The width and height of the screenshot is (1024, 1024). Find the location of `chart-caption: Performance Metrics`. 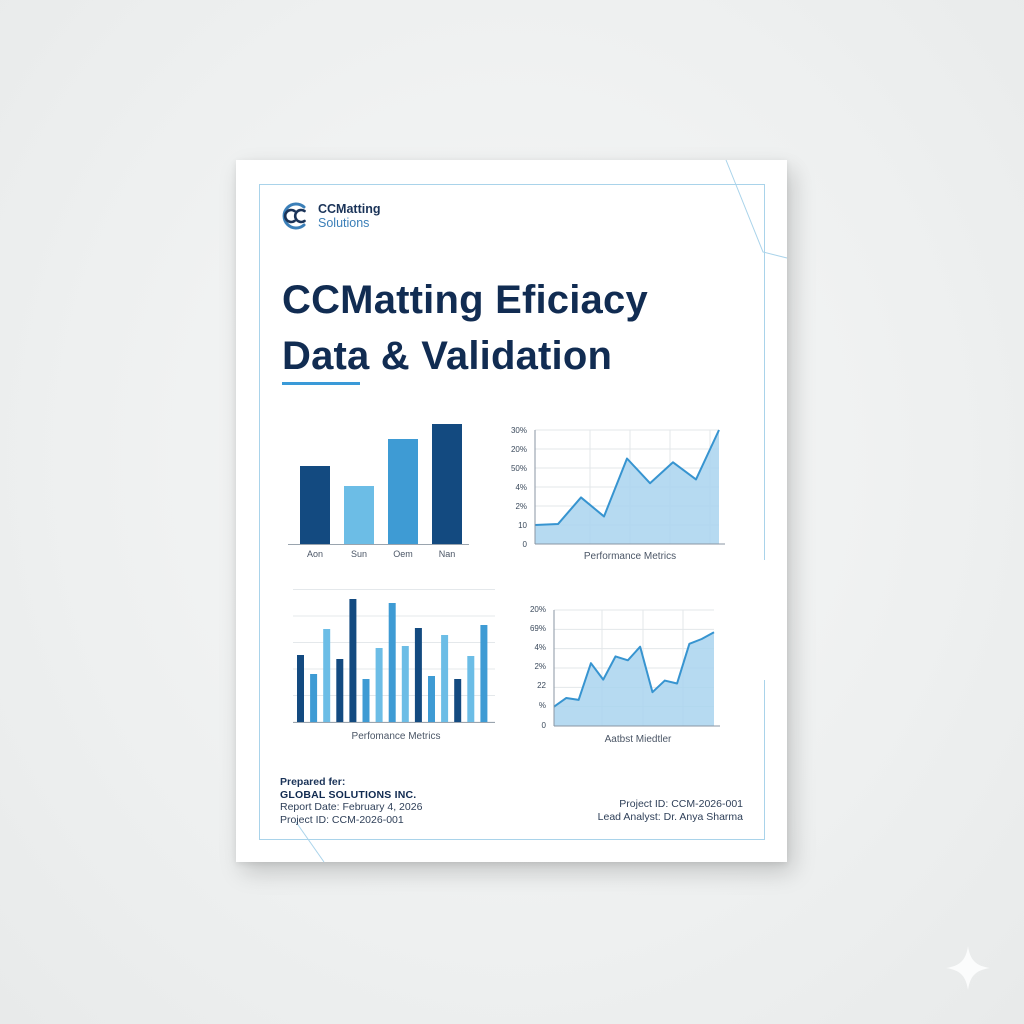

chart-caption: Performance Metrics is located at coordinates (630, 556).